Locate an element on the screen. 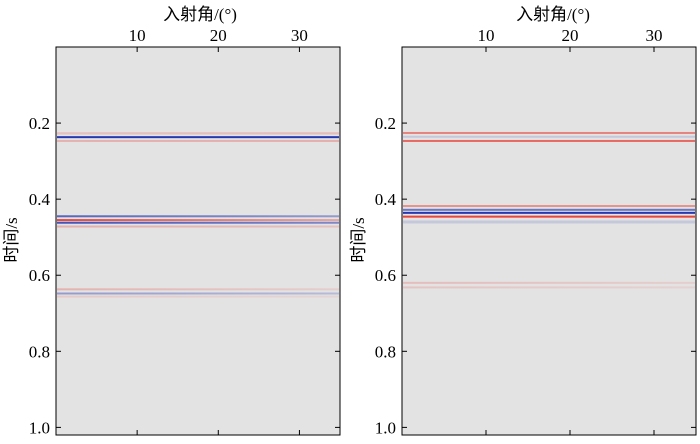 The height and width of the screenshot is (444, 700). left-x-axis-label: 入射角/(°) is located at coordinates (200, 14).